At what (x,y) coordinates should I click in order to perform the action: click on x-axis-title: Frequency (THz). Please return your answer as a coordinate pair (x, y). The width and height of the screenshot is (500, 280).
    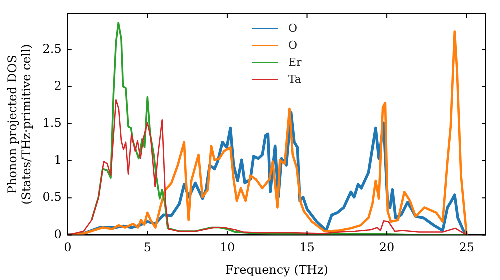
    Looking at the image, I should click on (277, 269).